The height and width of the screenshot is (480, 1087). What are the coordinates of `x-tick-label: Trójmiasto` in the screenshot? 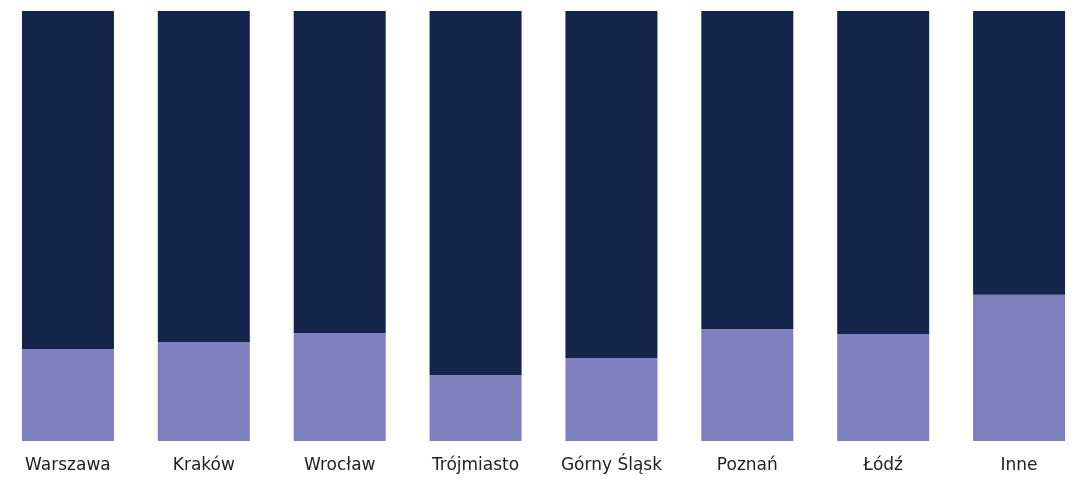 It's located at (475, 463).